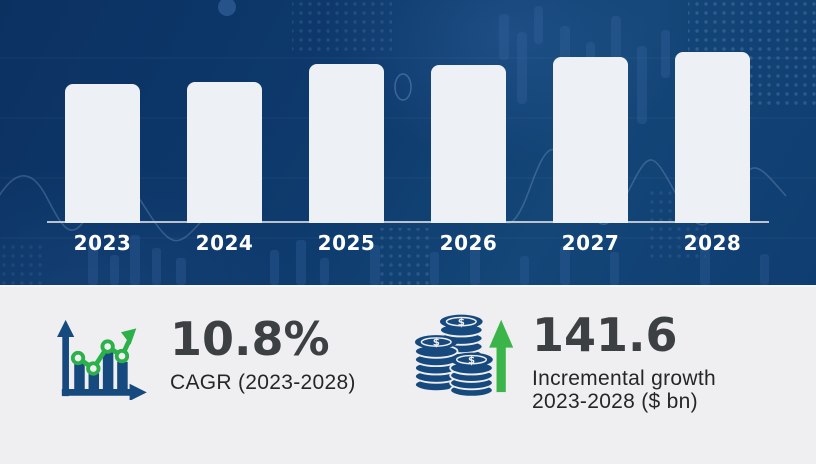 The image size is (816, 464). Describe the element at coordinates (590, 243) in the screenshot. I see `bar-label-2027: 2027` at that location.